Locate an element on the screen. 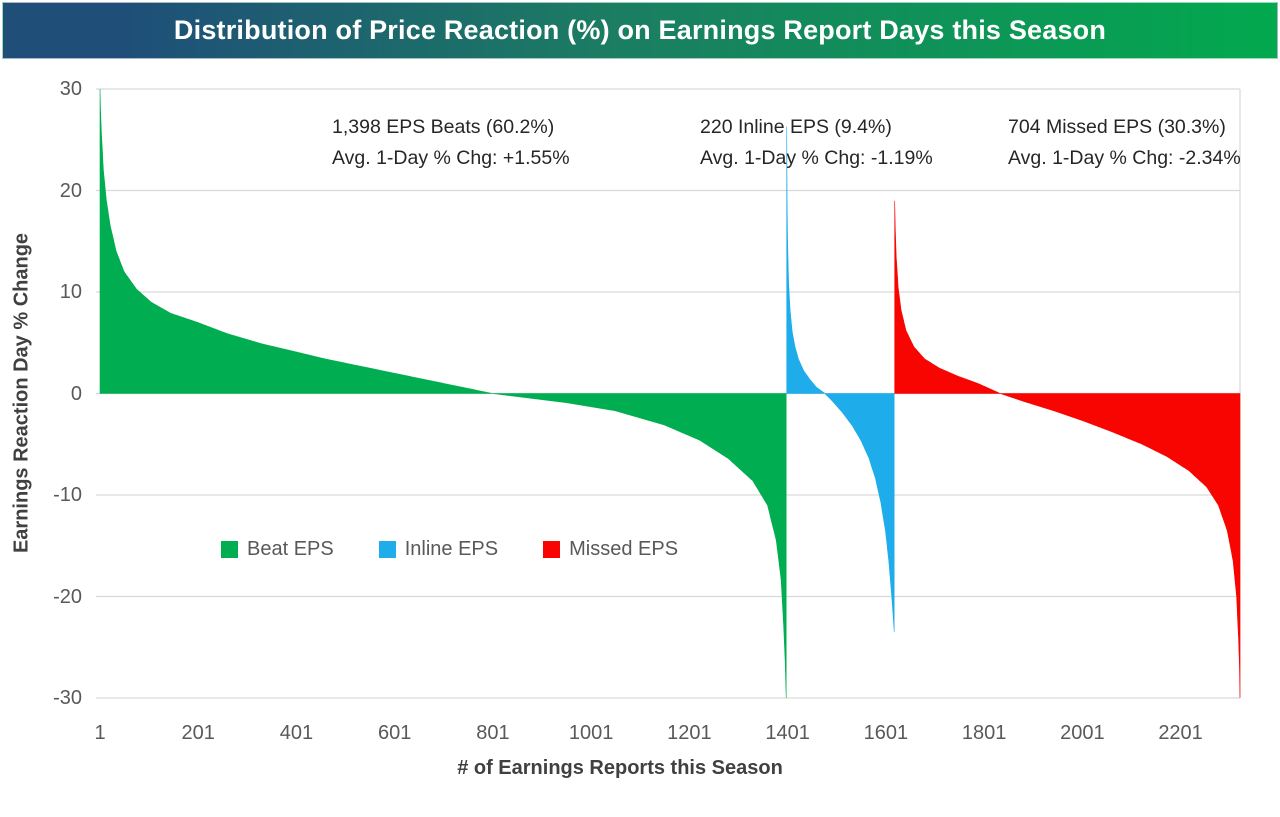 This screenshot has height=817, width=1280. x-tick-label-1601: 1601 is located at coordinates (886, 733).